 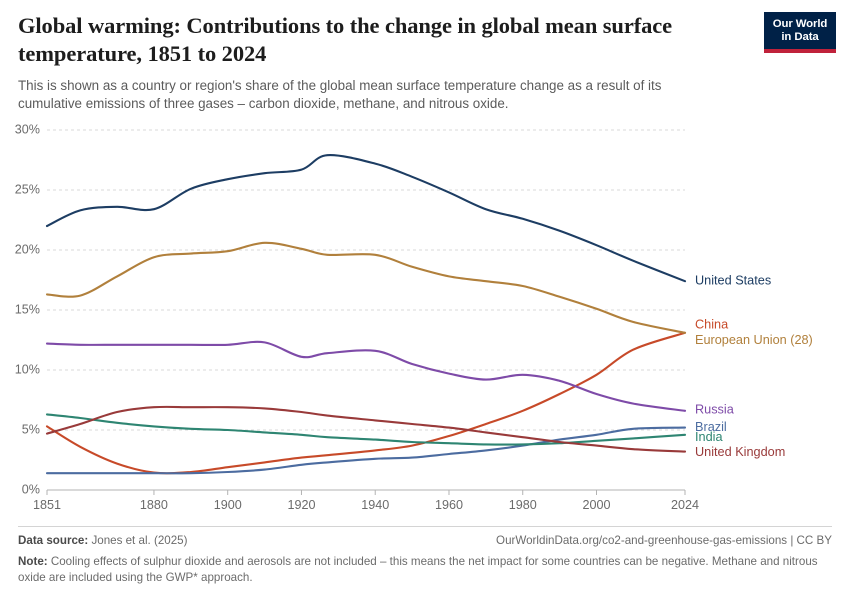 I want to click on series-label: India, so click(x=709, y=437).